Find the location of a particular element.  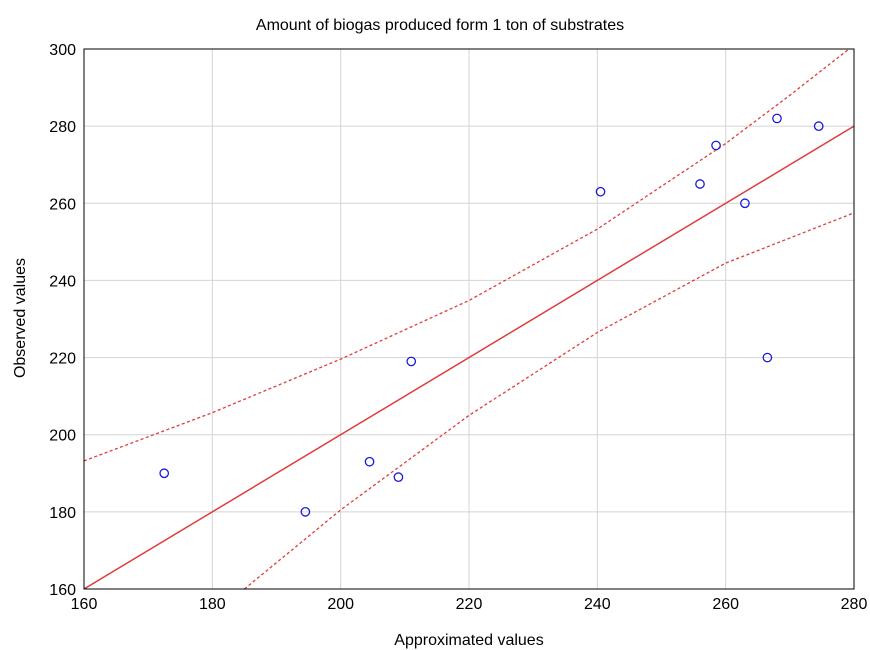

y-tick-label: 160 is located at coordinates (62, 590).